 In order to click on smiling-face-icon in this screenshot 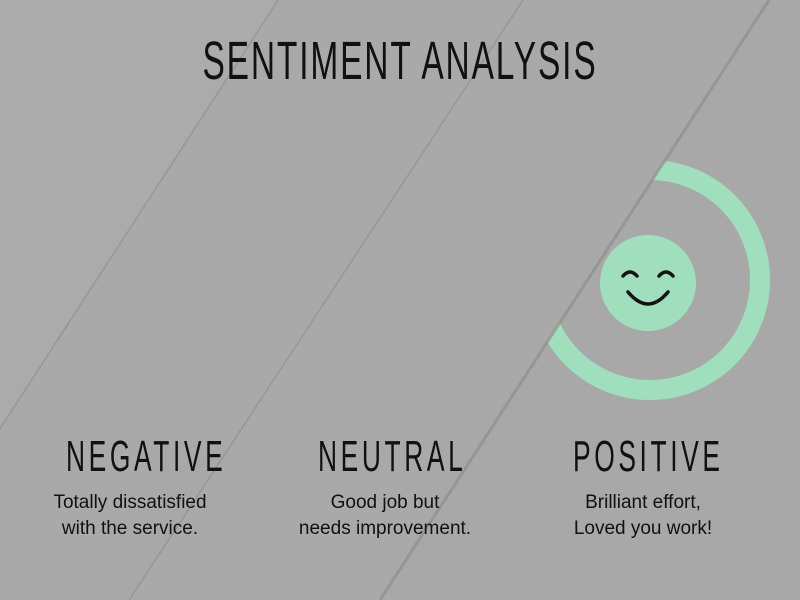, I will do `click(648, 283)`.